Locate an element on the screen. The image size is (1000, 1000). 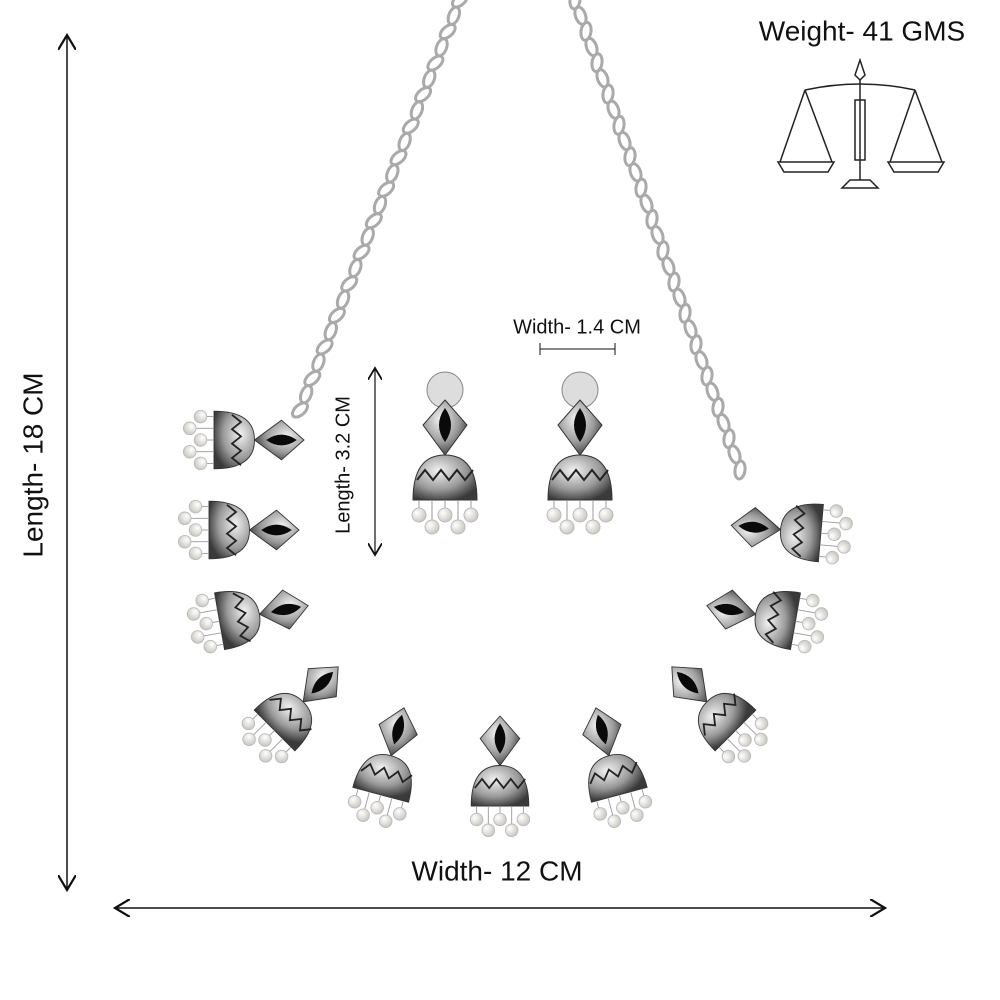
width-label: Width- 12 CM is located at coordinates (496, 870).